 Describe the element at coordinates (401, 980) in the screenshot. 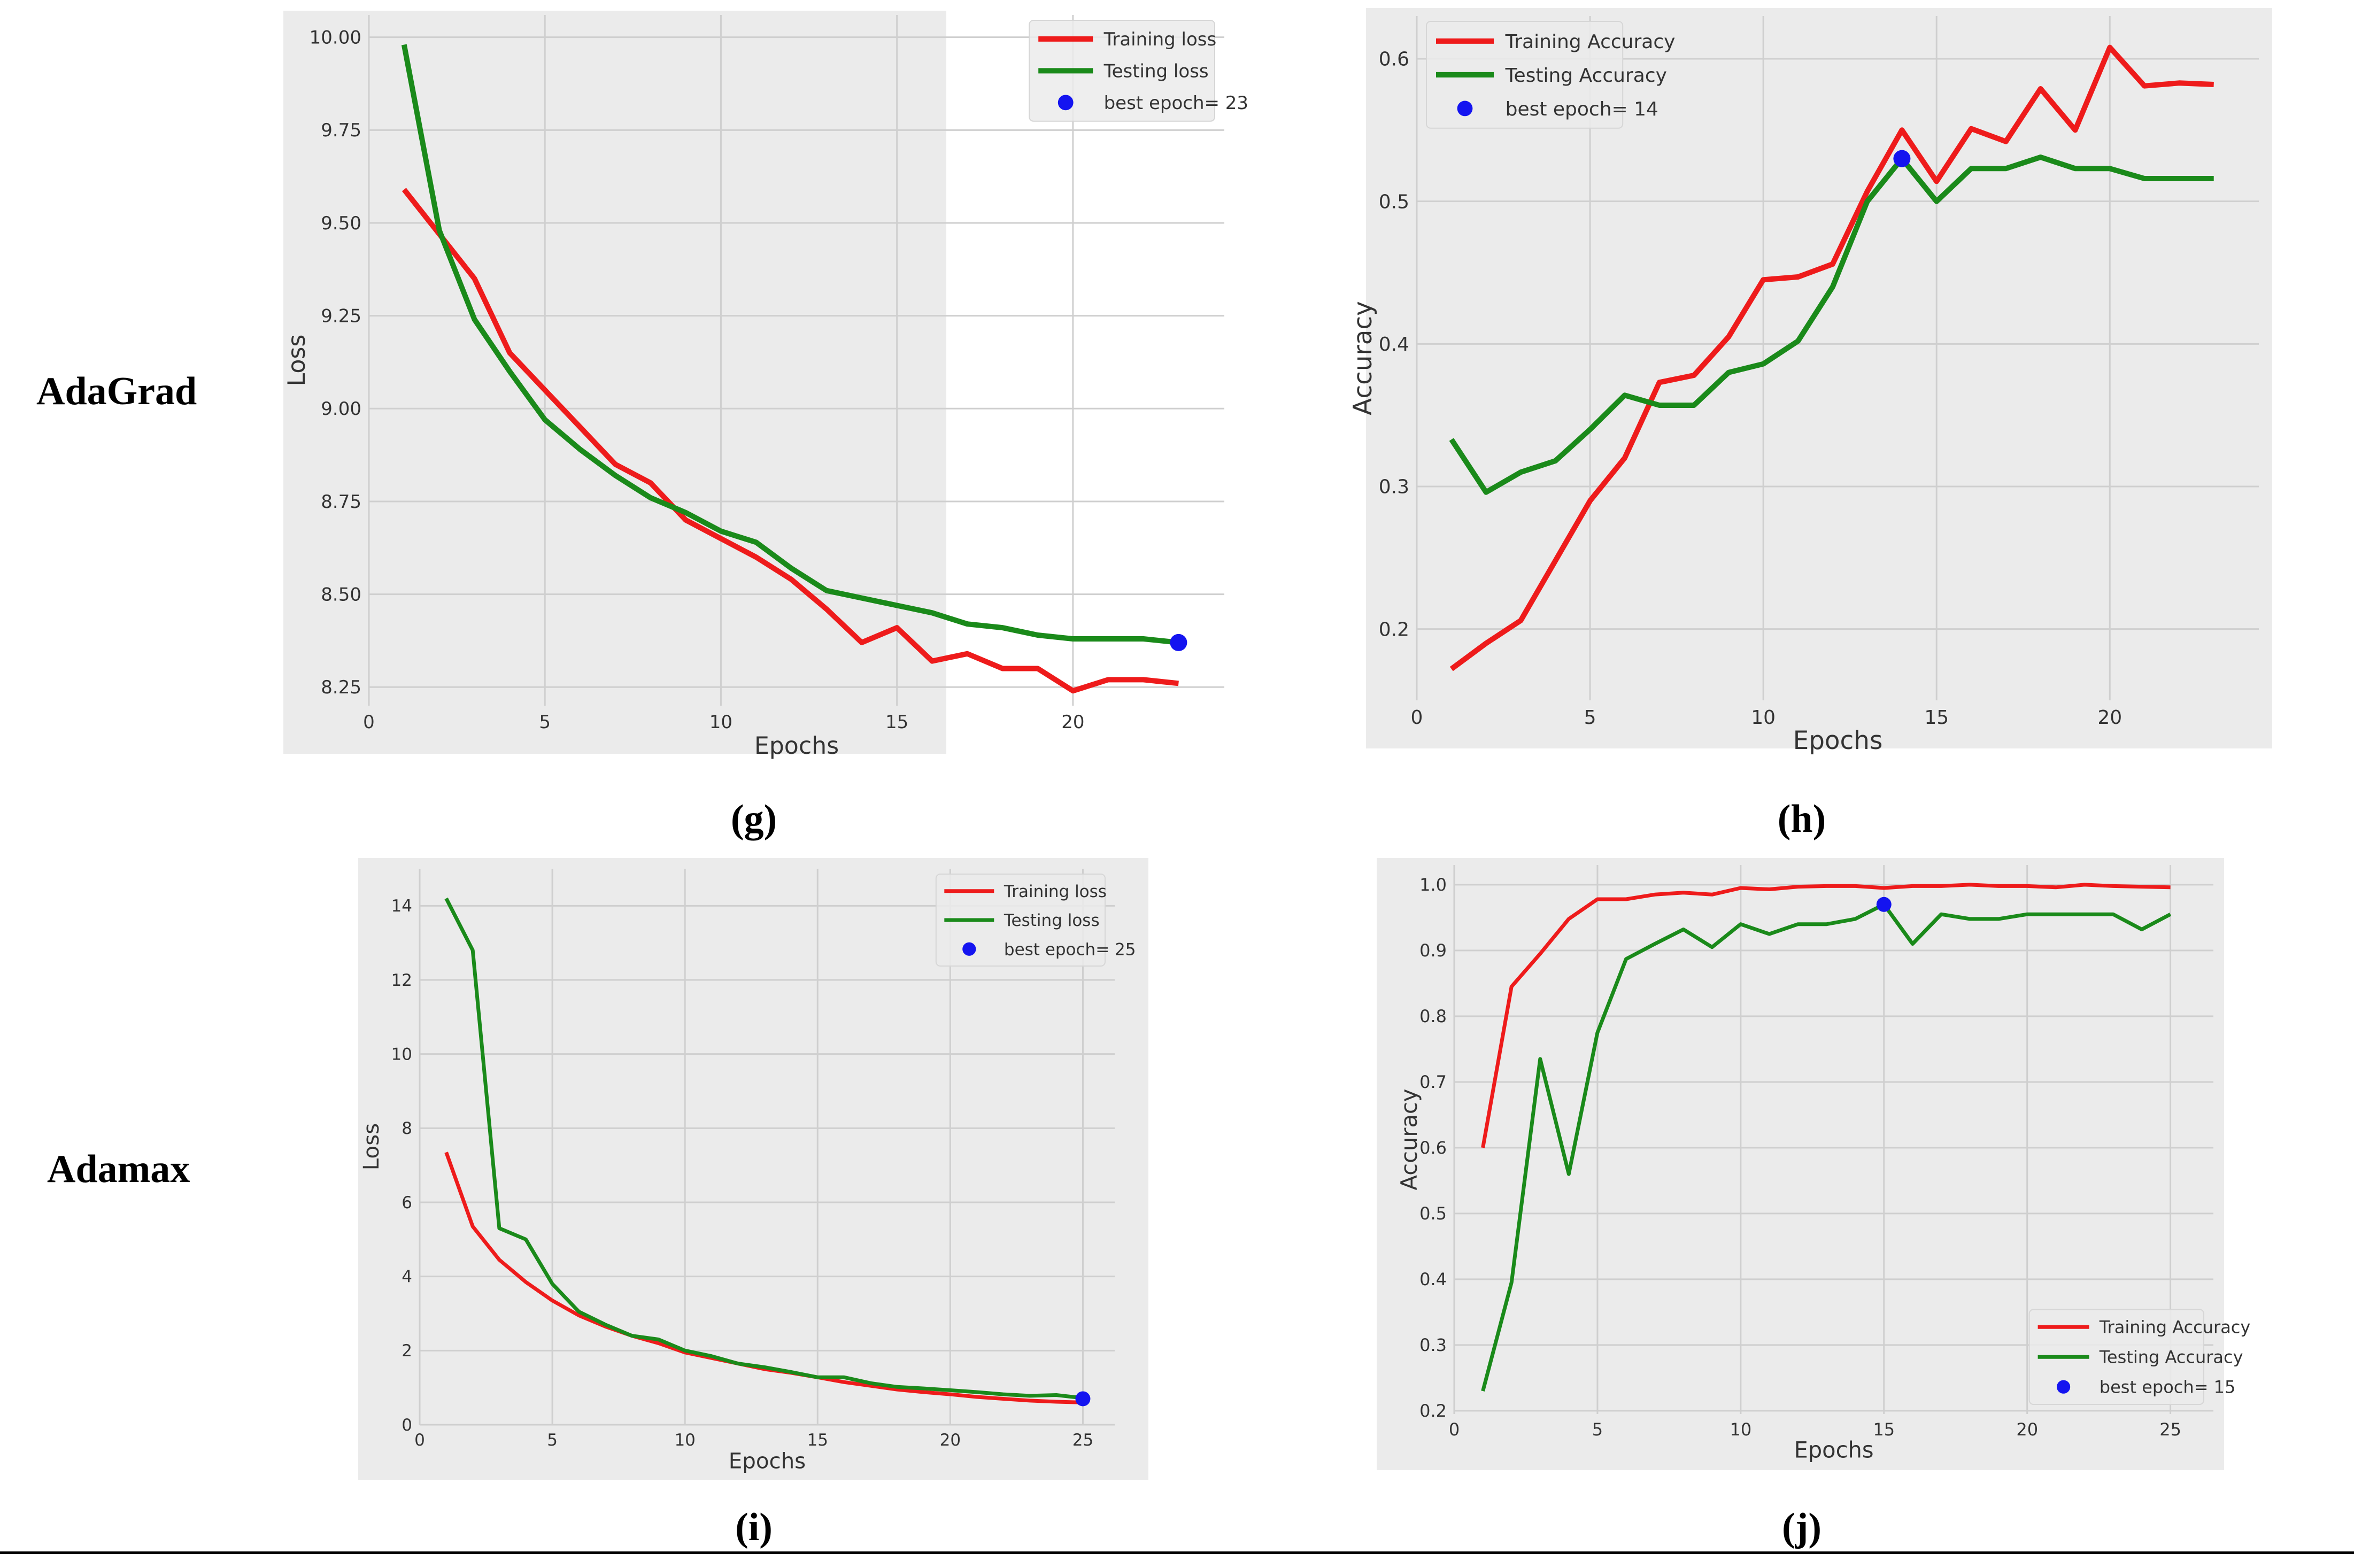

I see `y-tick-label: 12` at that location.